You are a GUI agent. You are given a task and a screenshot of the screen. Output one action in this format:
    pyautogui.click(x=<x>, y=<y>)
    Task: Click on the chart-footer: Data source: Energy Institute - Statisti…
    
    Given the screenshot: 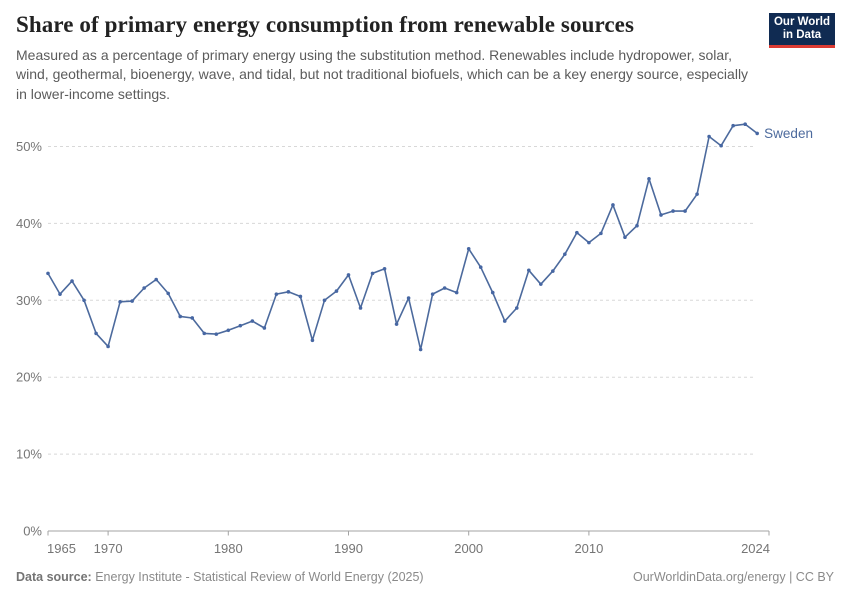 What is the action you would take?
    pyautogui.click(x=425, y=580)
    